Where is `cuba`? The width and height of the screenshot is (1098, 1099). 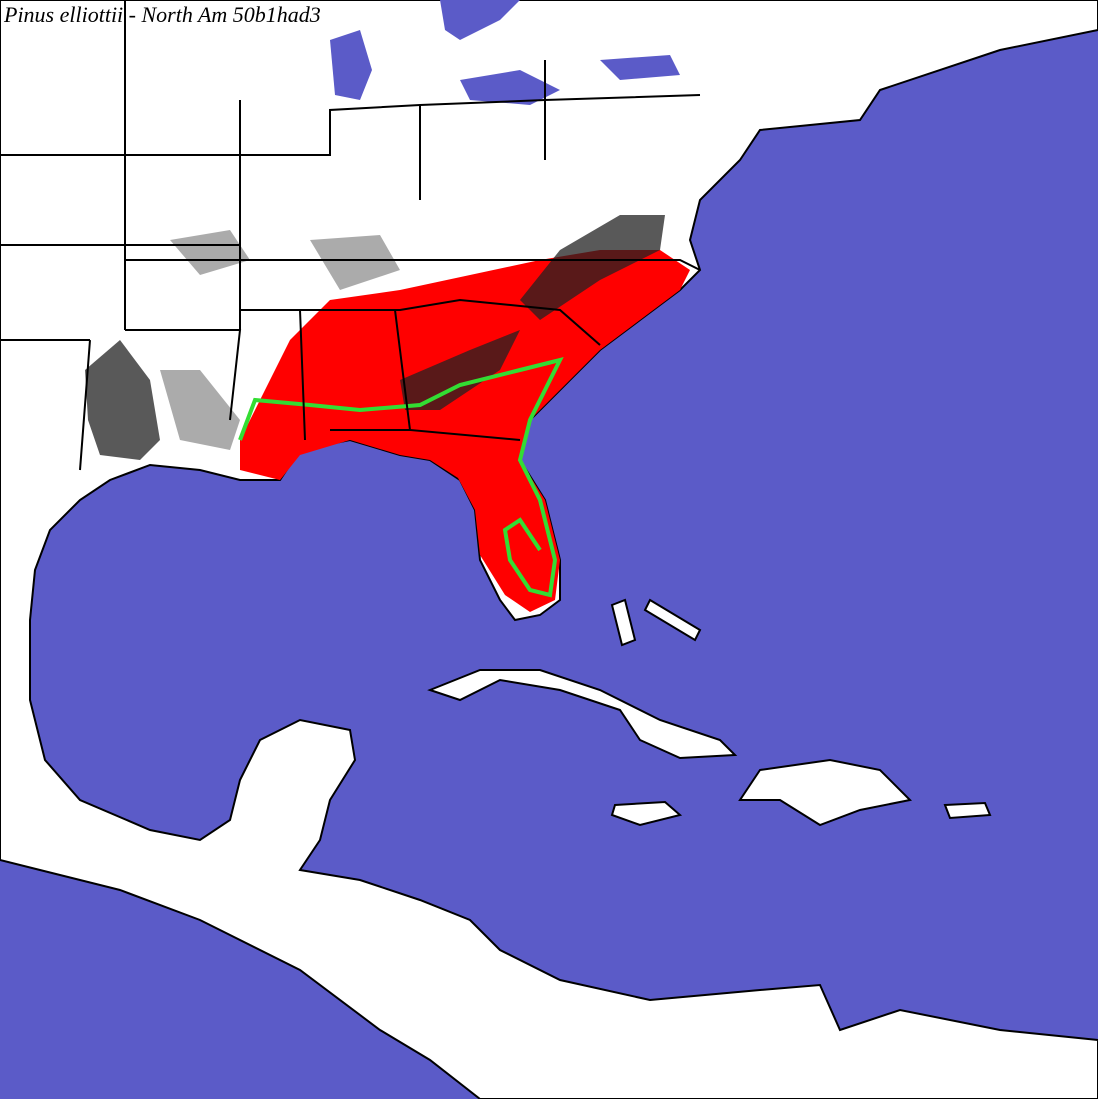 cuba is located at coordinates (582, 714).